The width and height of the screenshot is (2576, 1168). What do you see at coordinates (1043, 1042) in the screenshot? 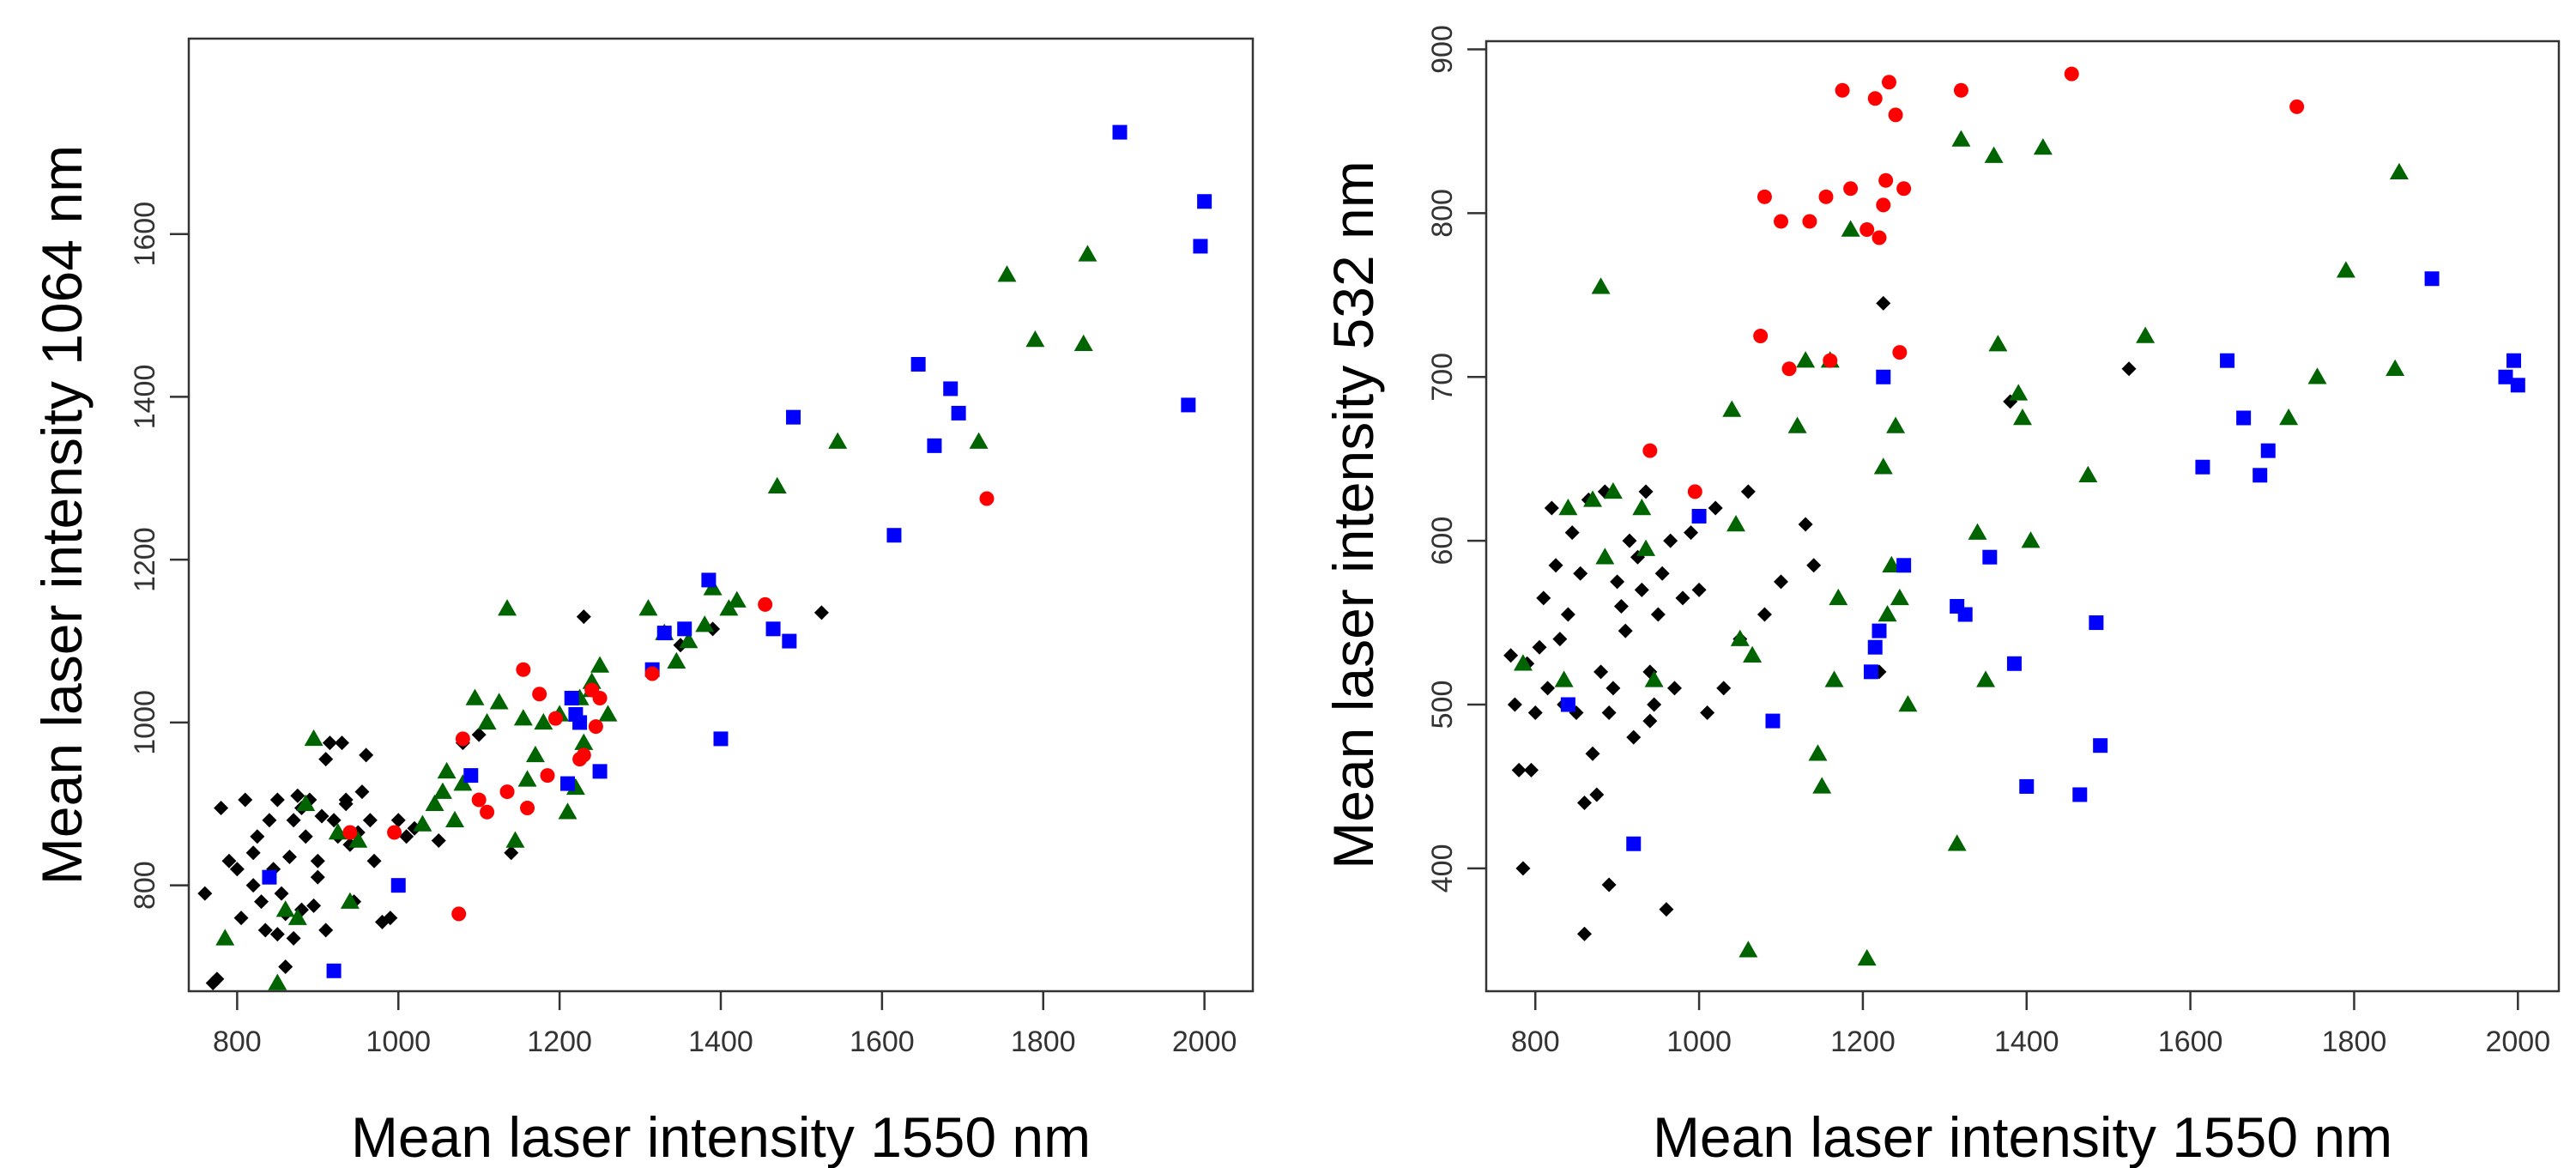
I see `x-tick-label: 1800` at bounding box center [1043, 1042].